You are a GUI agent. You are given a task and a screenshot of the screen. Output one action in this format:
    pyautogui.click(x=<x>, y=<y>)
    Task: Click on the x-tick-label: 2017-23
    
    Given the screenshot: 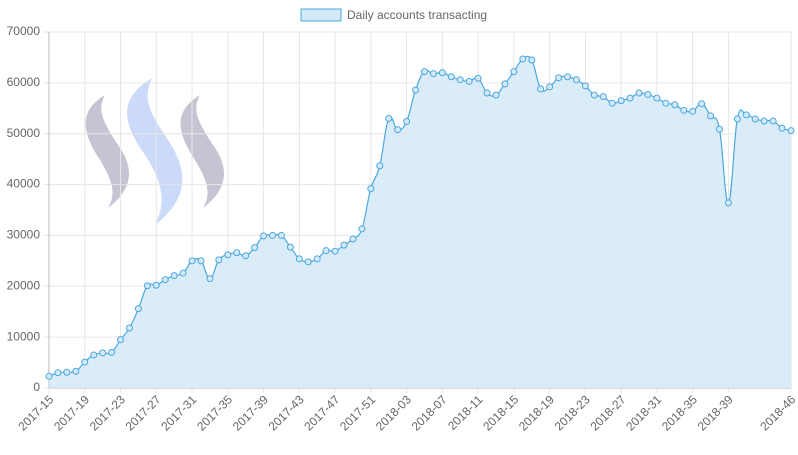 What is the action you would take?
    pyautogui.click(x=107, y=412)
    